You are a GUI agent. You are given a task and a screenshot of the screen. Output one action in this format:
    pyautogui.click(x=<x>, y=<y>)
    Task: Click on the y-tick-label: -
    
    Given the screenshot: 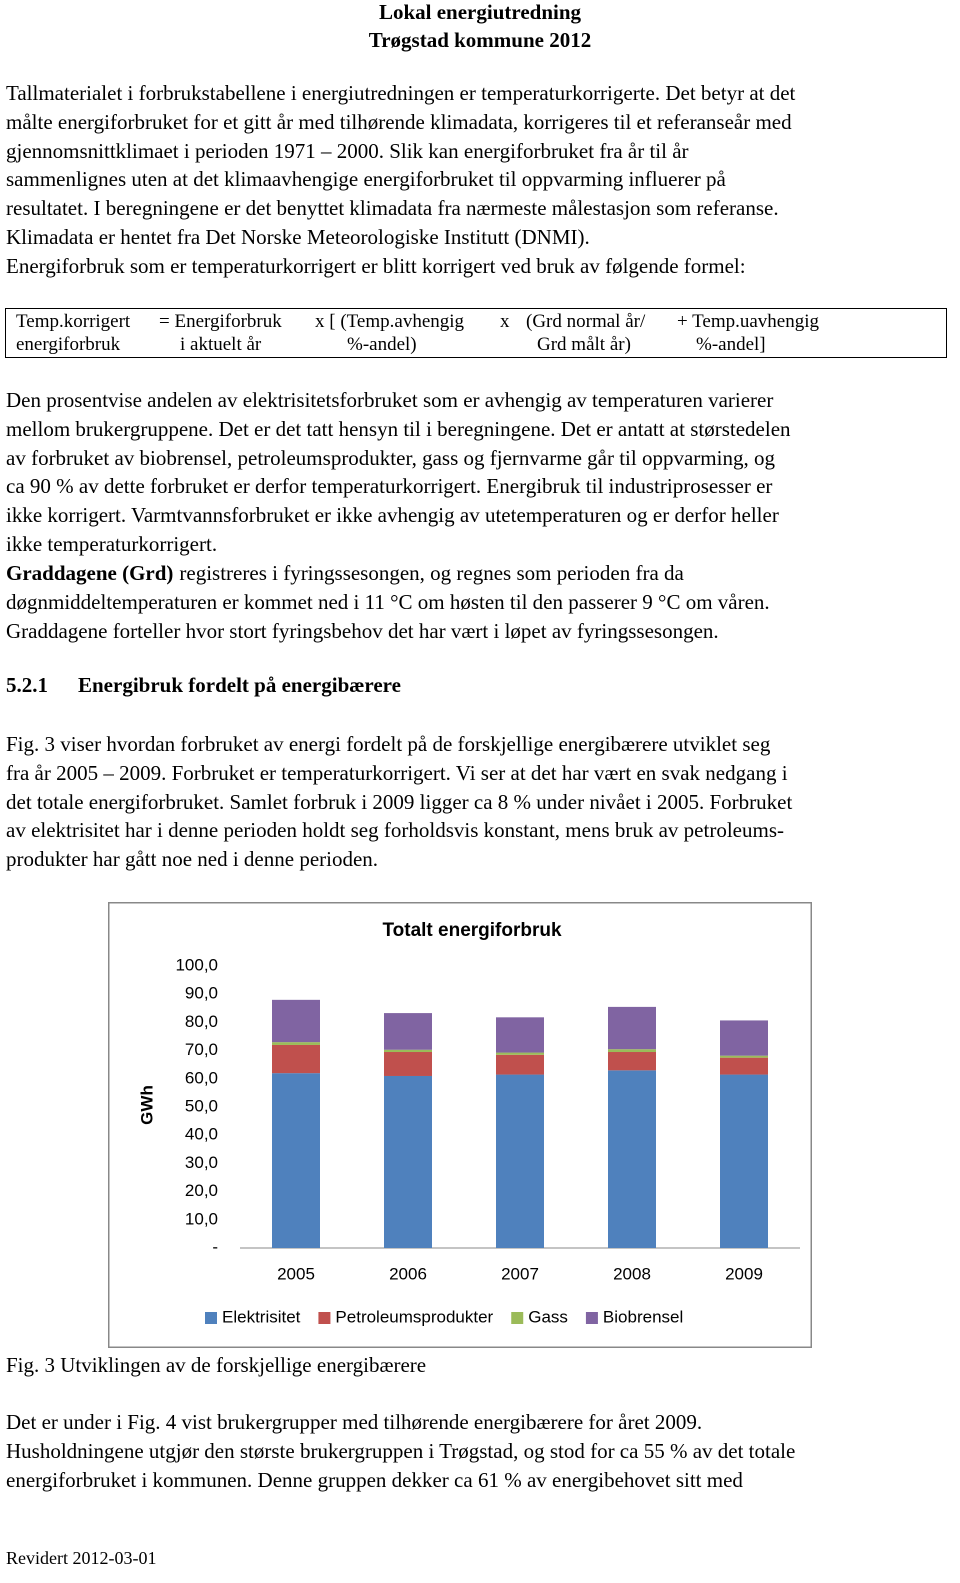 What is the action you would take?
    pyautogui.click(x=215, y=1246)
    